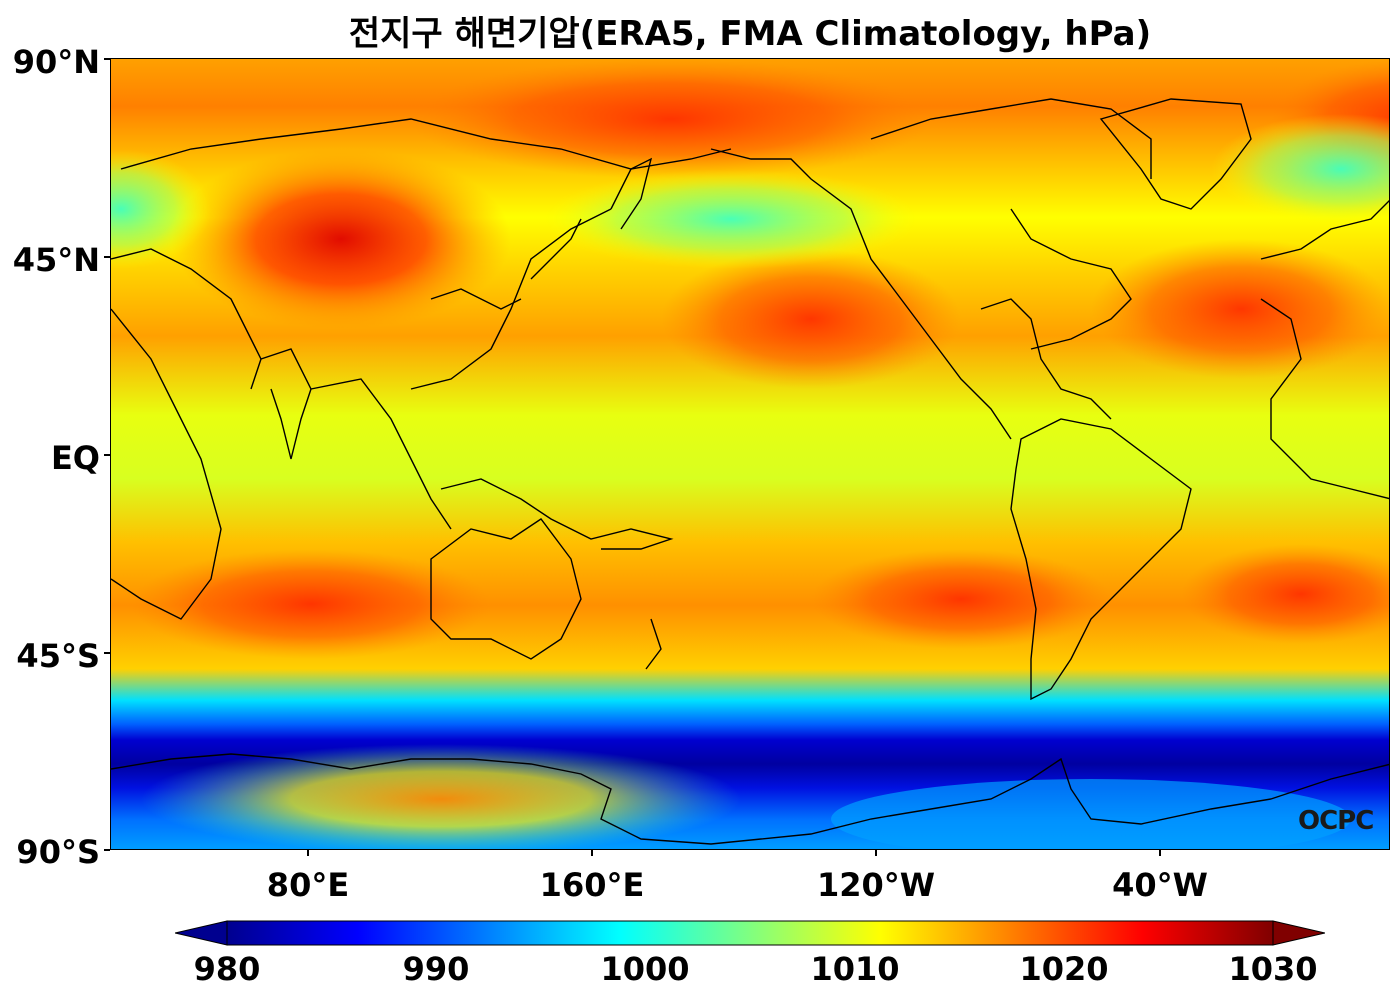 The height and width of the screenshot is (1005, 1400). Describe the element at coordinates (308, 885) in the screenshot. I see `lon-label-80e: 80°E` at that location.